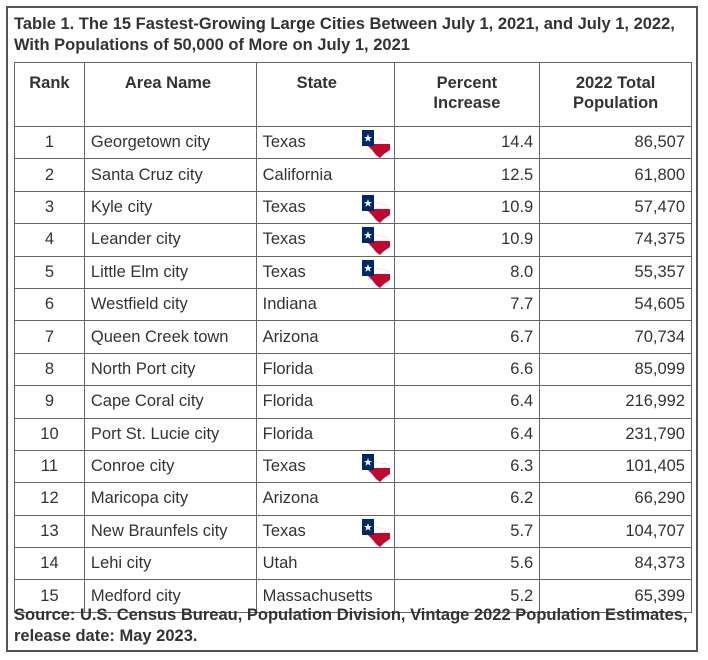  I want to click on area-name-cell: Cape Coral city, so click(170, 402).